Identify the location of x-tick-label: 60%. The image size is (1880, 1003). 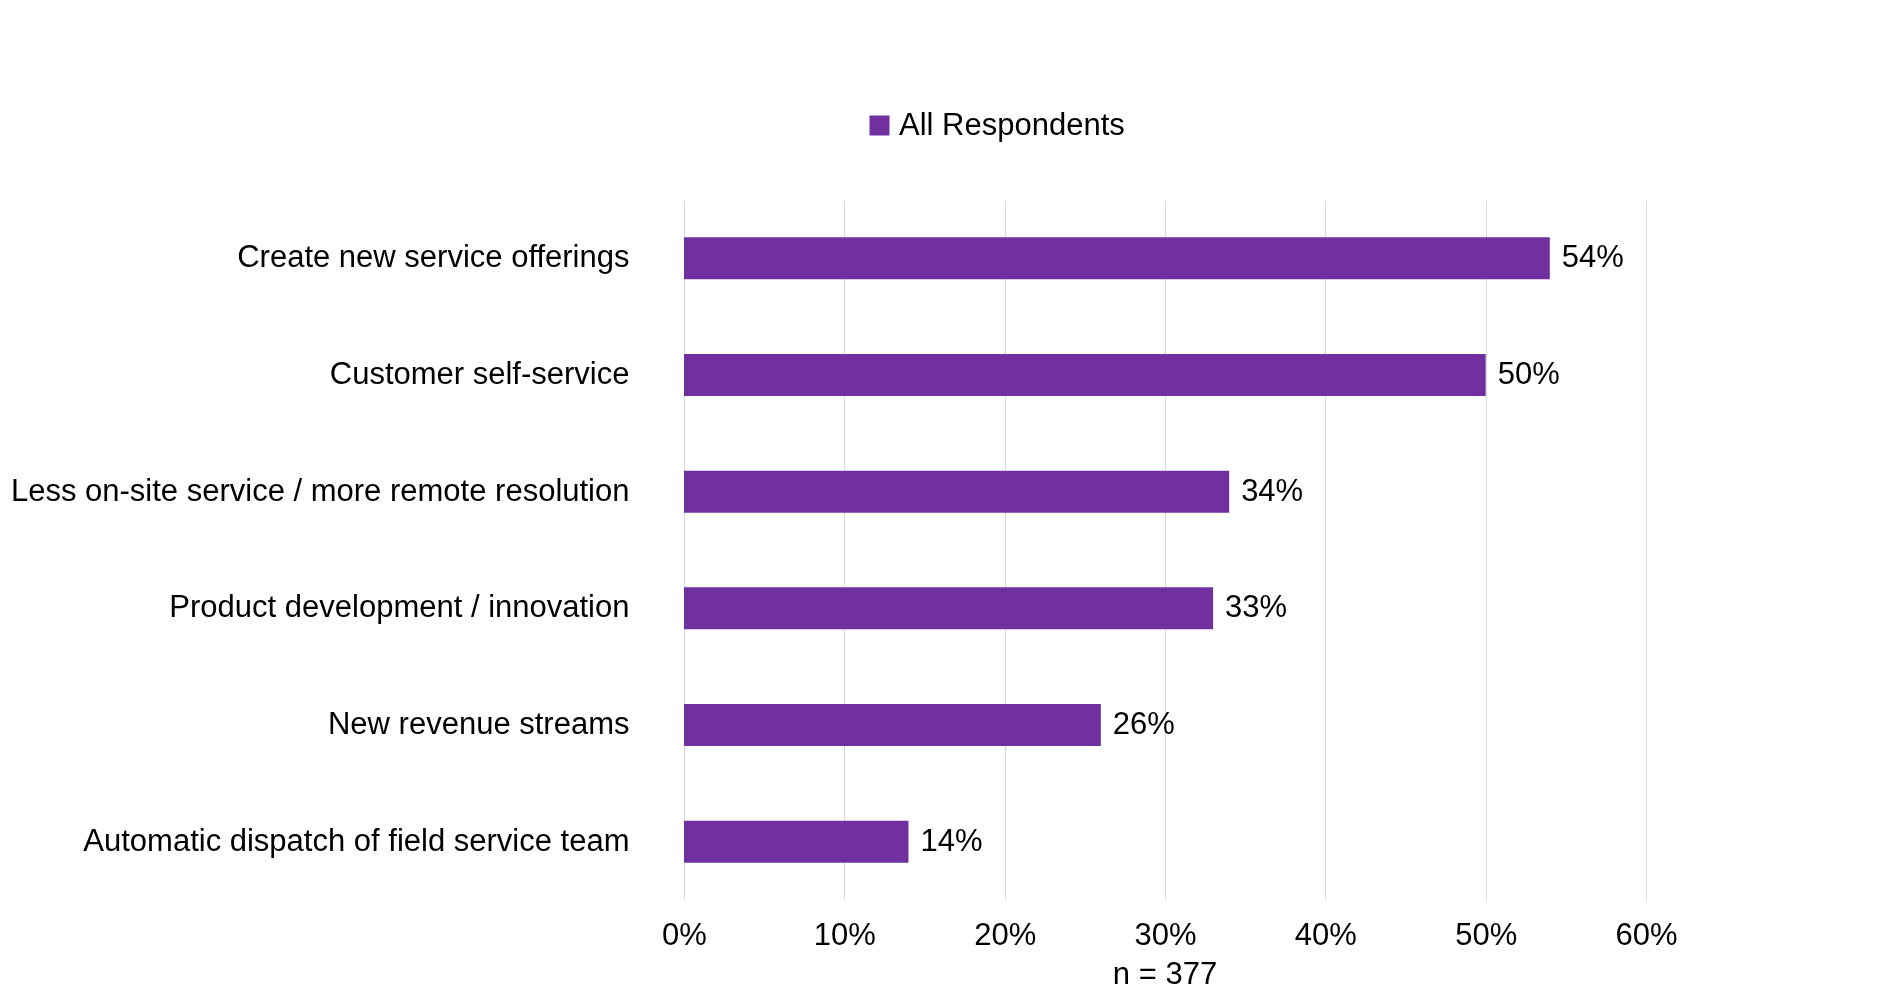
(1646, 934).